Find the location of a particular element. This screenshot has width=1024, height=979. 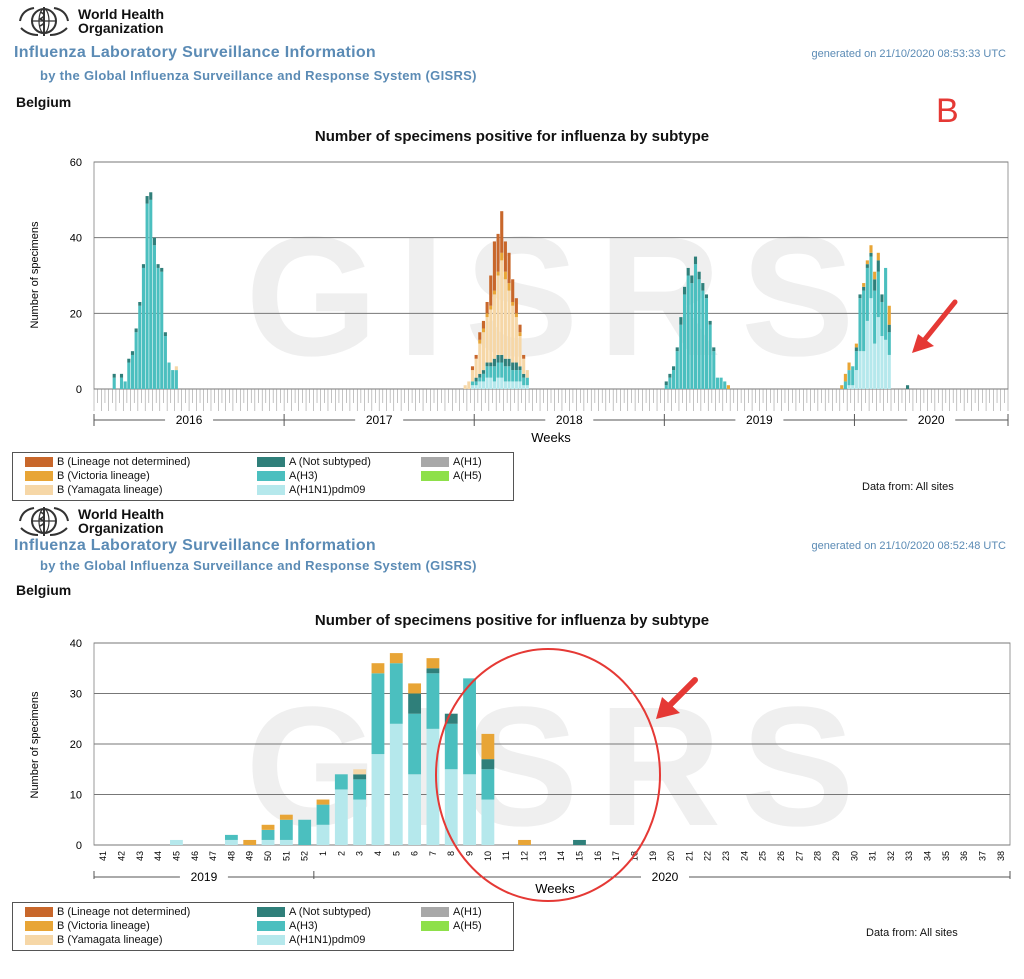

x-tick-label: 51 is located at coordinates (286, 856).